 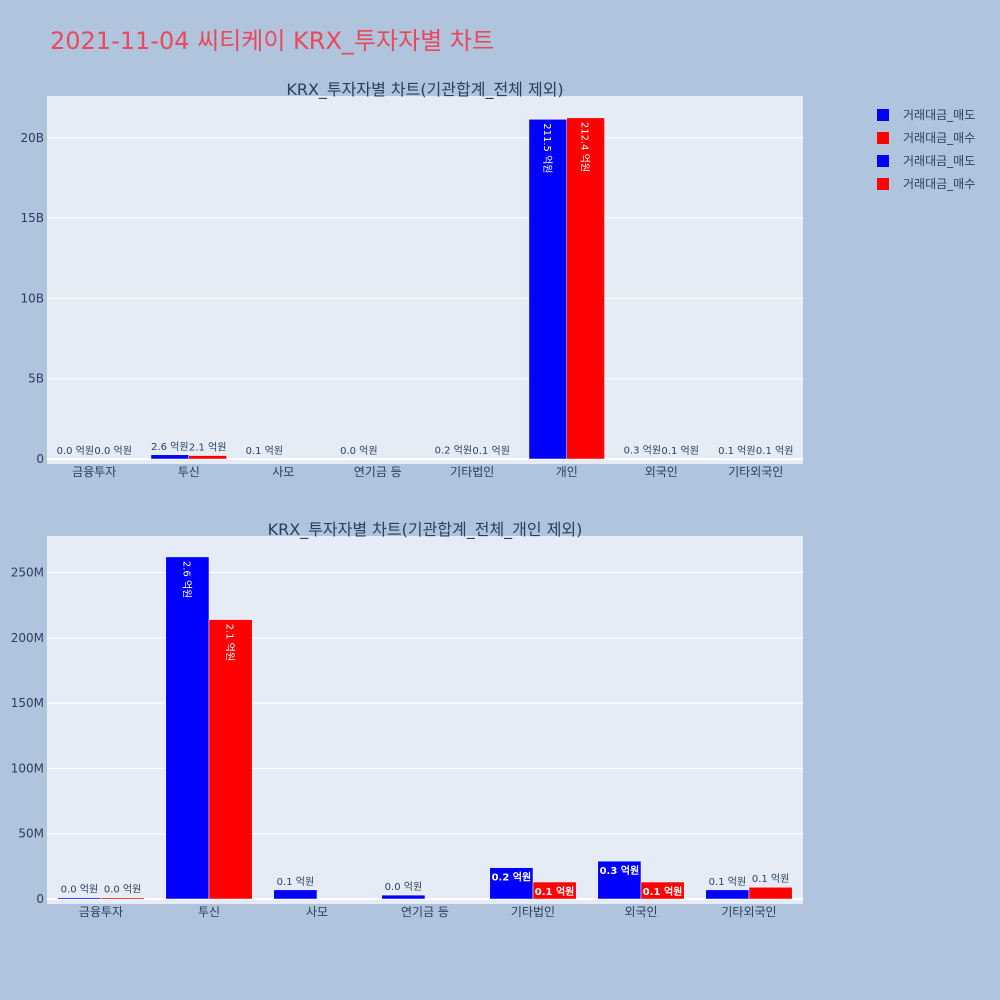 I want to click on data-label: 211.5 억원, so click(x=547, y=148).